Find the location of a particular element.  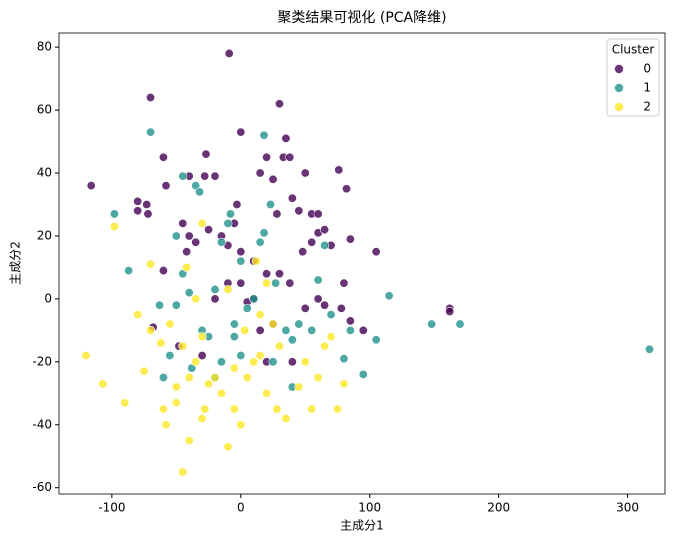

x-axis-label: 主成分1 is located at coordinates (362, 526).